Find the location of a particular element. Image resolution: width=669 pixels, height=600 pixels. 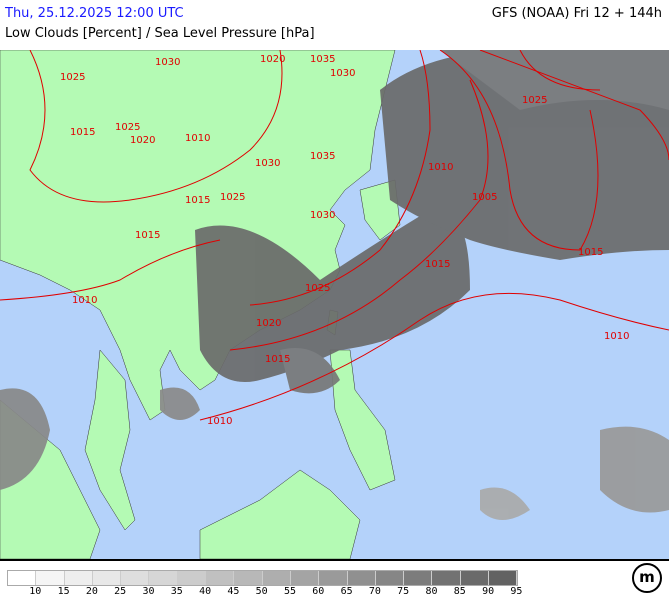

legend-label: 35 is located at coordinates (176, 591).